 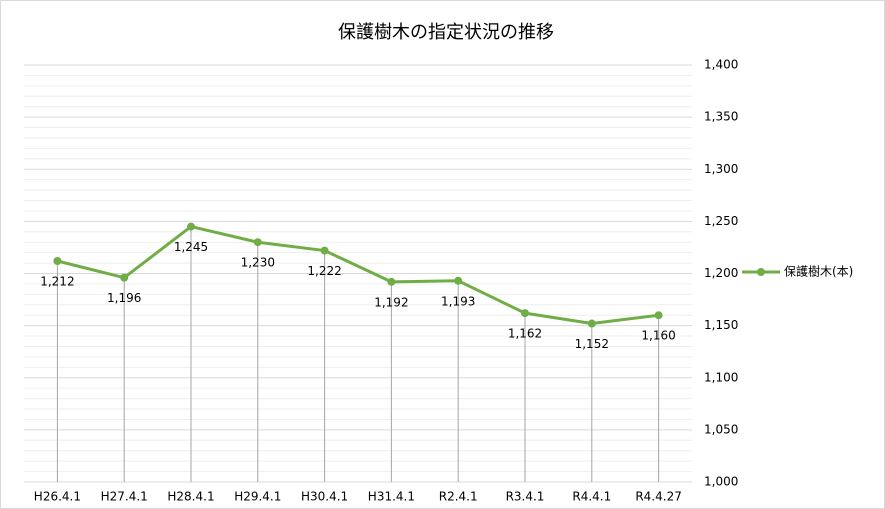 What do you see at coordinates (761, 272) in the screenshot?
I see `legend-marker` at bounding box center [761, 272].